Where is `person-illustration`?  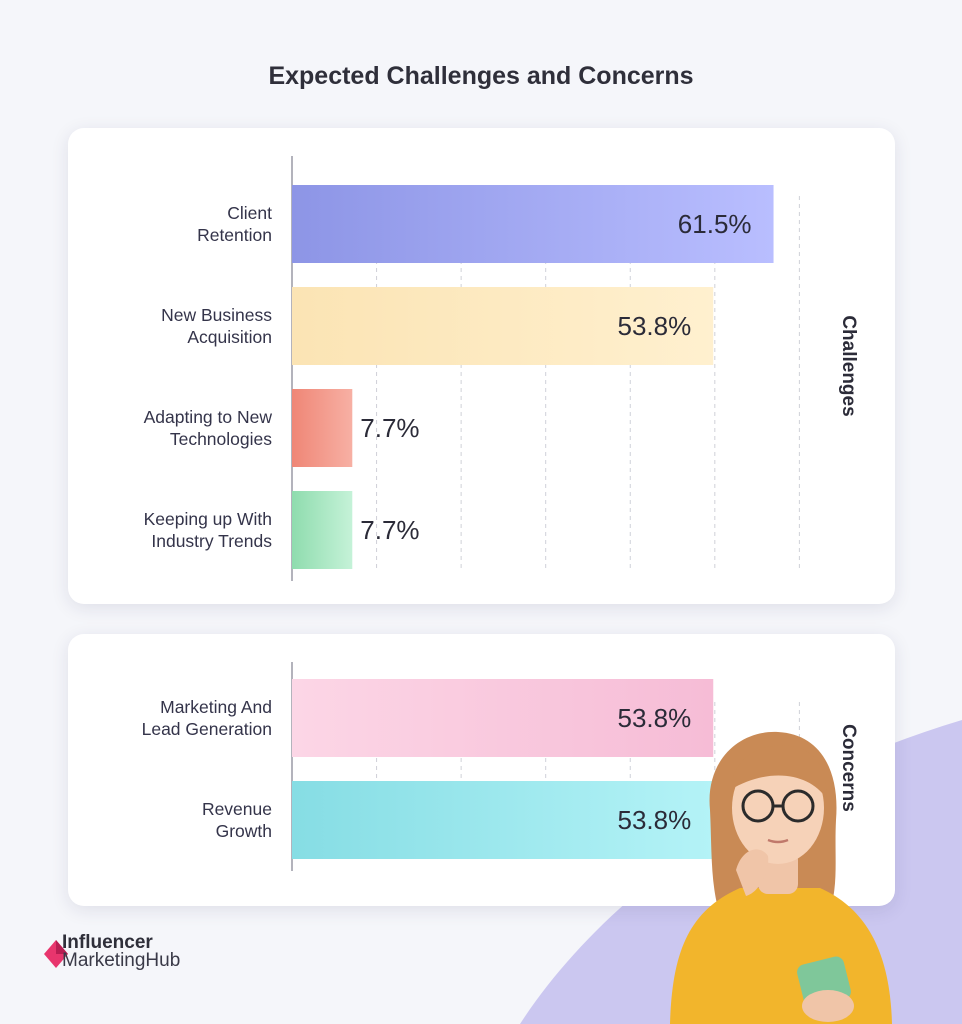
person-illustration is located at coordinates (781, 877).